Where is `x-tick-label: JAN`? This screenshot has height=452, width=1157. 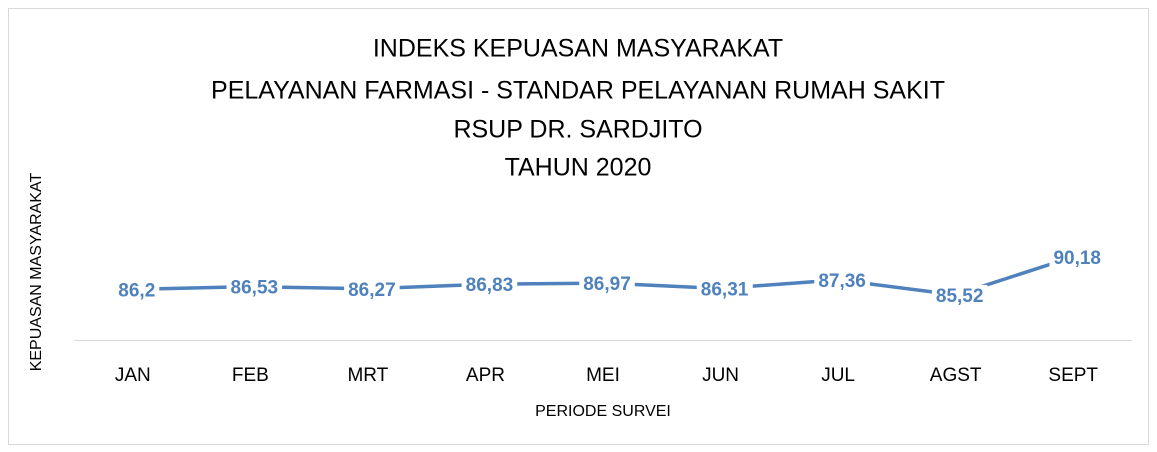
x-tick-label: JAN is located at coordinates (133, 375).